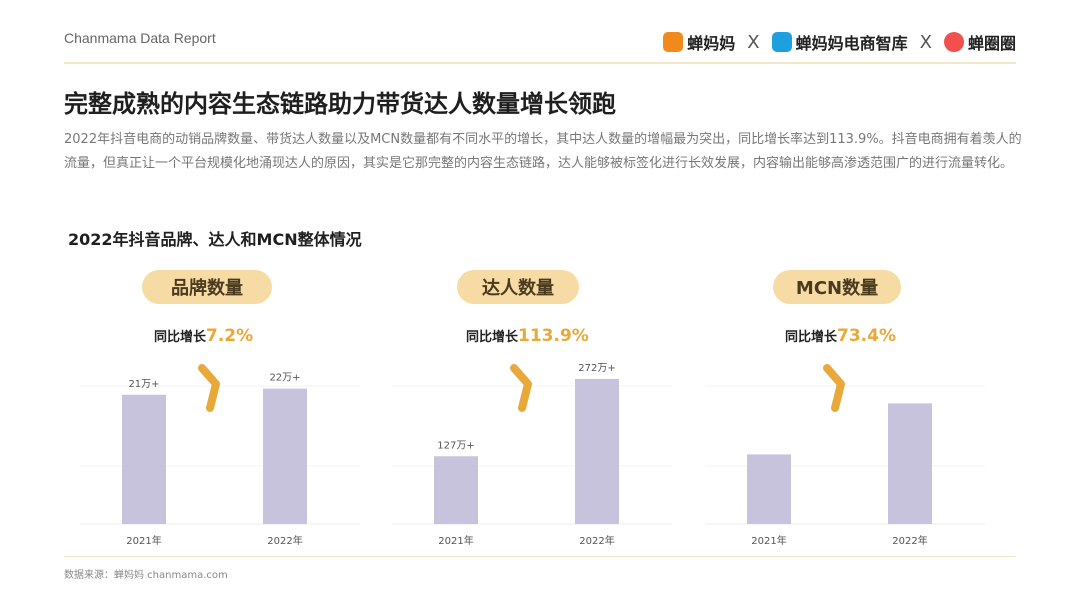 The image size is (1080, 608). I want to click on bar-chart-brands: 21万+ 2021年 22万+ 2022年, so click(220, 455).